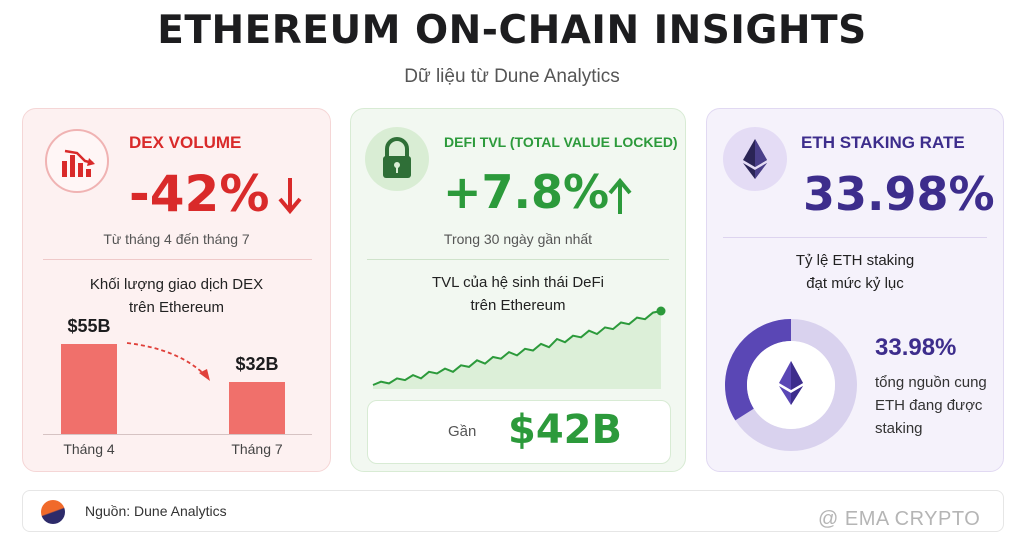 The image size is (1024, 546). What do you see at coordinates (512, 76) in the screenshot?
I see `page-subtitle: Dữ liệu từ Dune Analytics` at bounding box center [512, 76].